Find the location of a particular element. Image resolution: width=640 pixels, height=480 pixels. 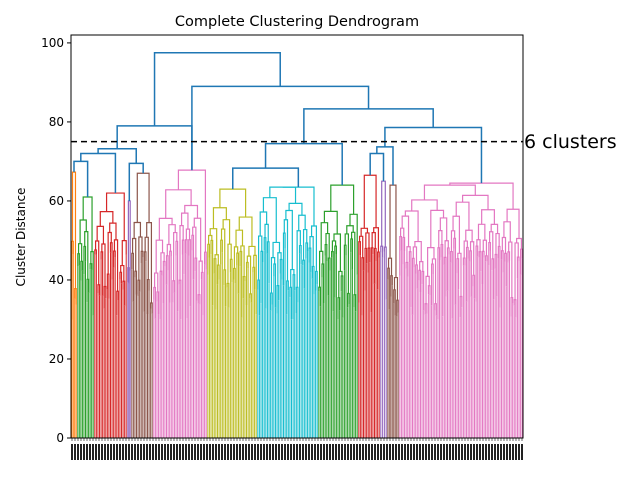

y-tick-label: 80 is located at coordinates (56, 122).